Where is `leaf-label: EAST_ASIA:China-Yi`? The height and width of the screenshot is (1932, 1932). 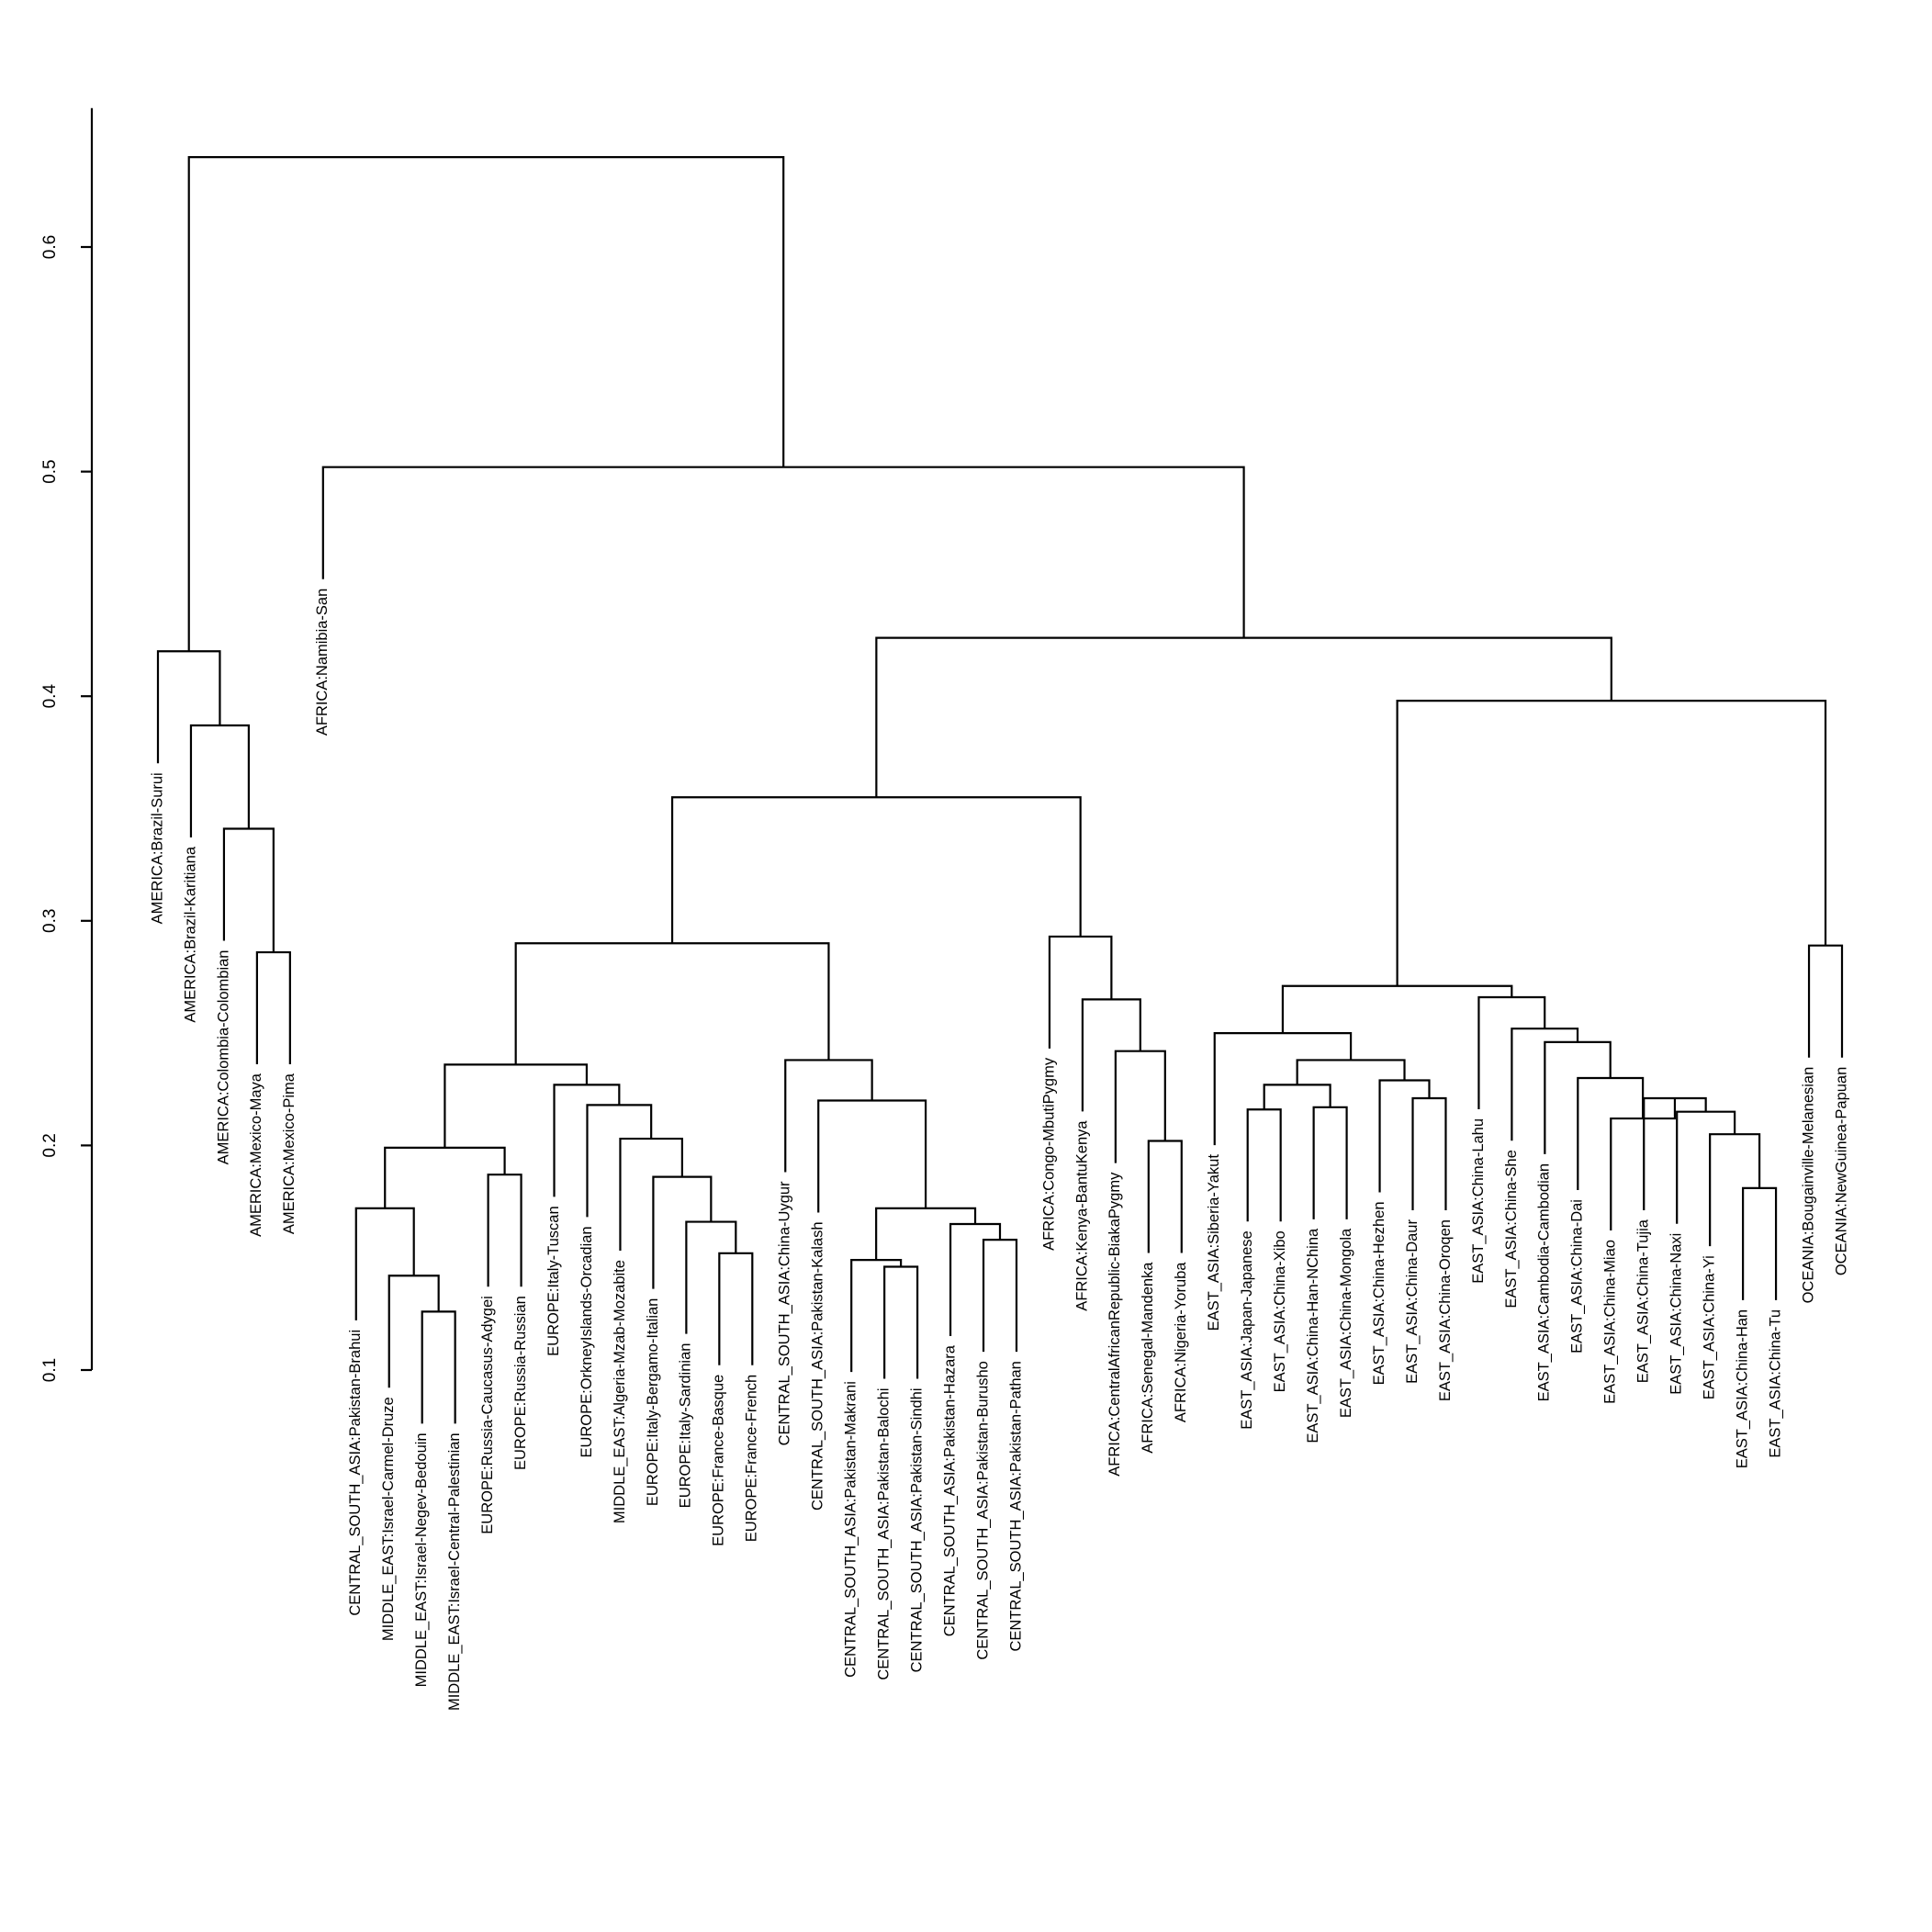 leaf-label: EAST_ASIA:China-Yi is located at coordinates (1710, 1327).